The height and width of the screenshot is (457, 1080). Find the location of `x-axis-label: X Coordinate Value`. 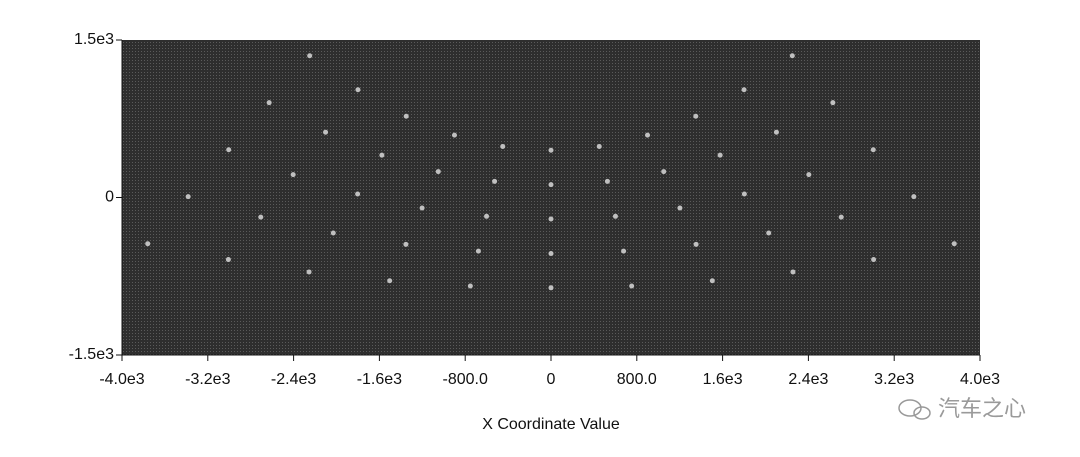

x-axis-label: X Coordinate Value is located at coordinates (551, 424).